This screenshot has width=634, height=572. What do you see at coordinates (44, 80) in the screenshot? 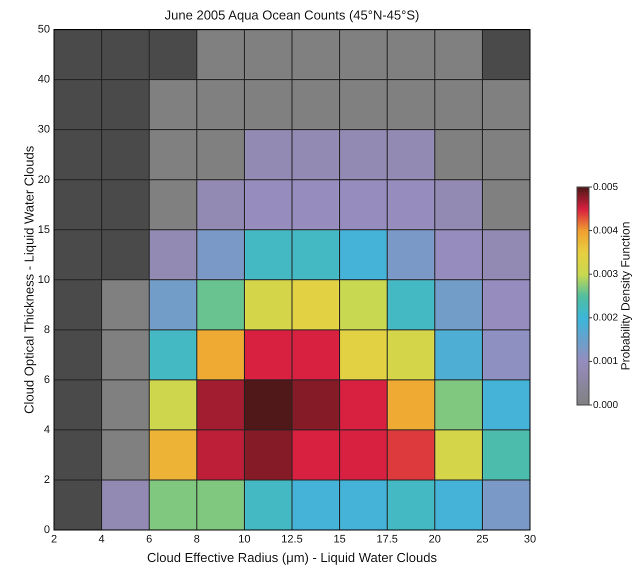
I see `text: 40` at bounding box center [44, 80].